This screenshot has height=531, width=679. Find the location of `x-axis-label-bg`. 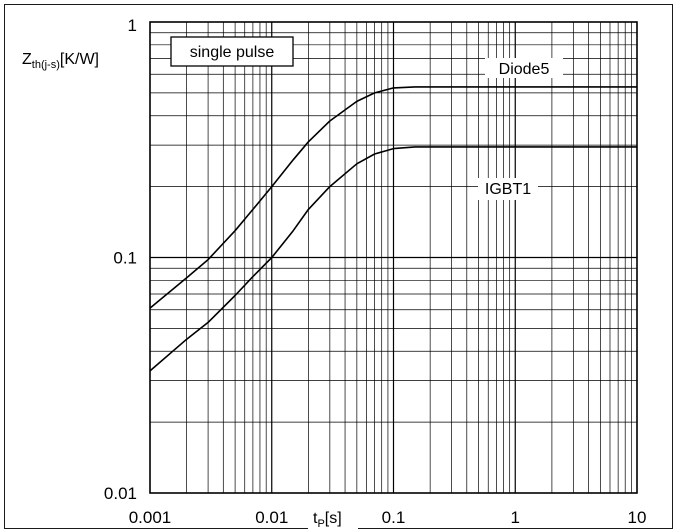

x-axis-label-bg is located at coordinates (333, 516).